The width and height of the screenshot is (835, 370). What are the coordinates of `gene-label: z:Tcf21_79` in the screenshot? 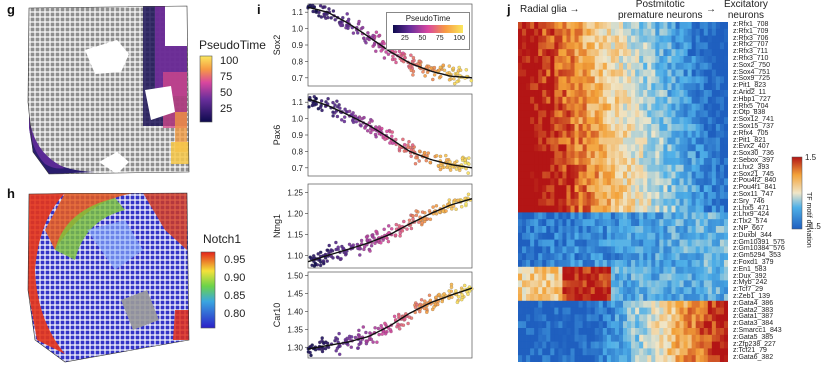 It's located at (750, 351).